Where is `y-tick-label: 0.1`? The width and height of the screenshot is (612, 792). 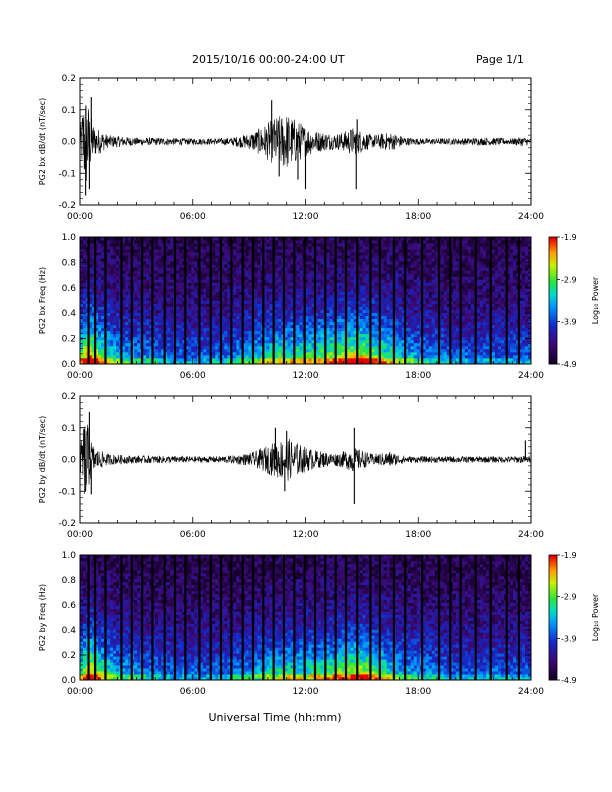
y-tick-label: 0.1 is located at coordinates (69, 429).